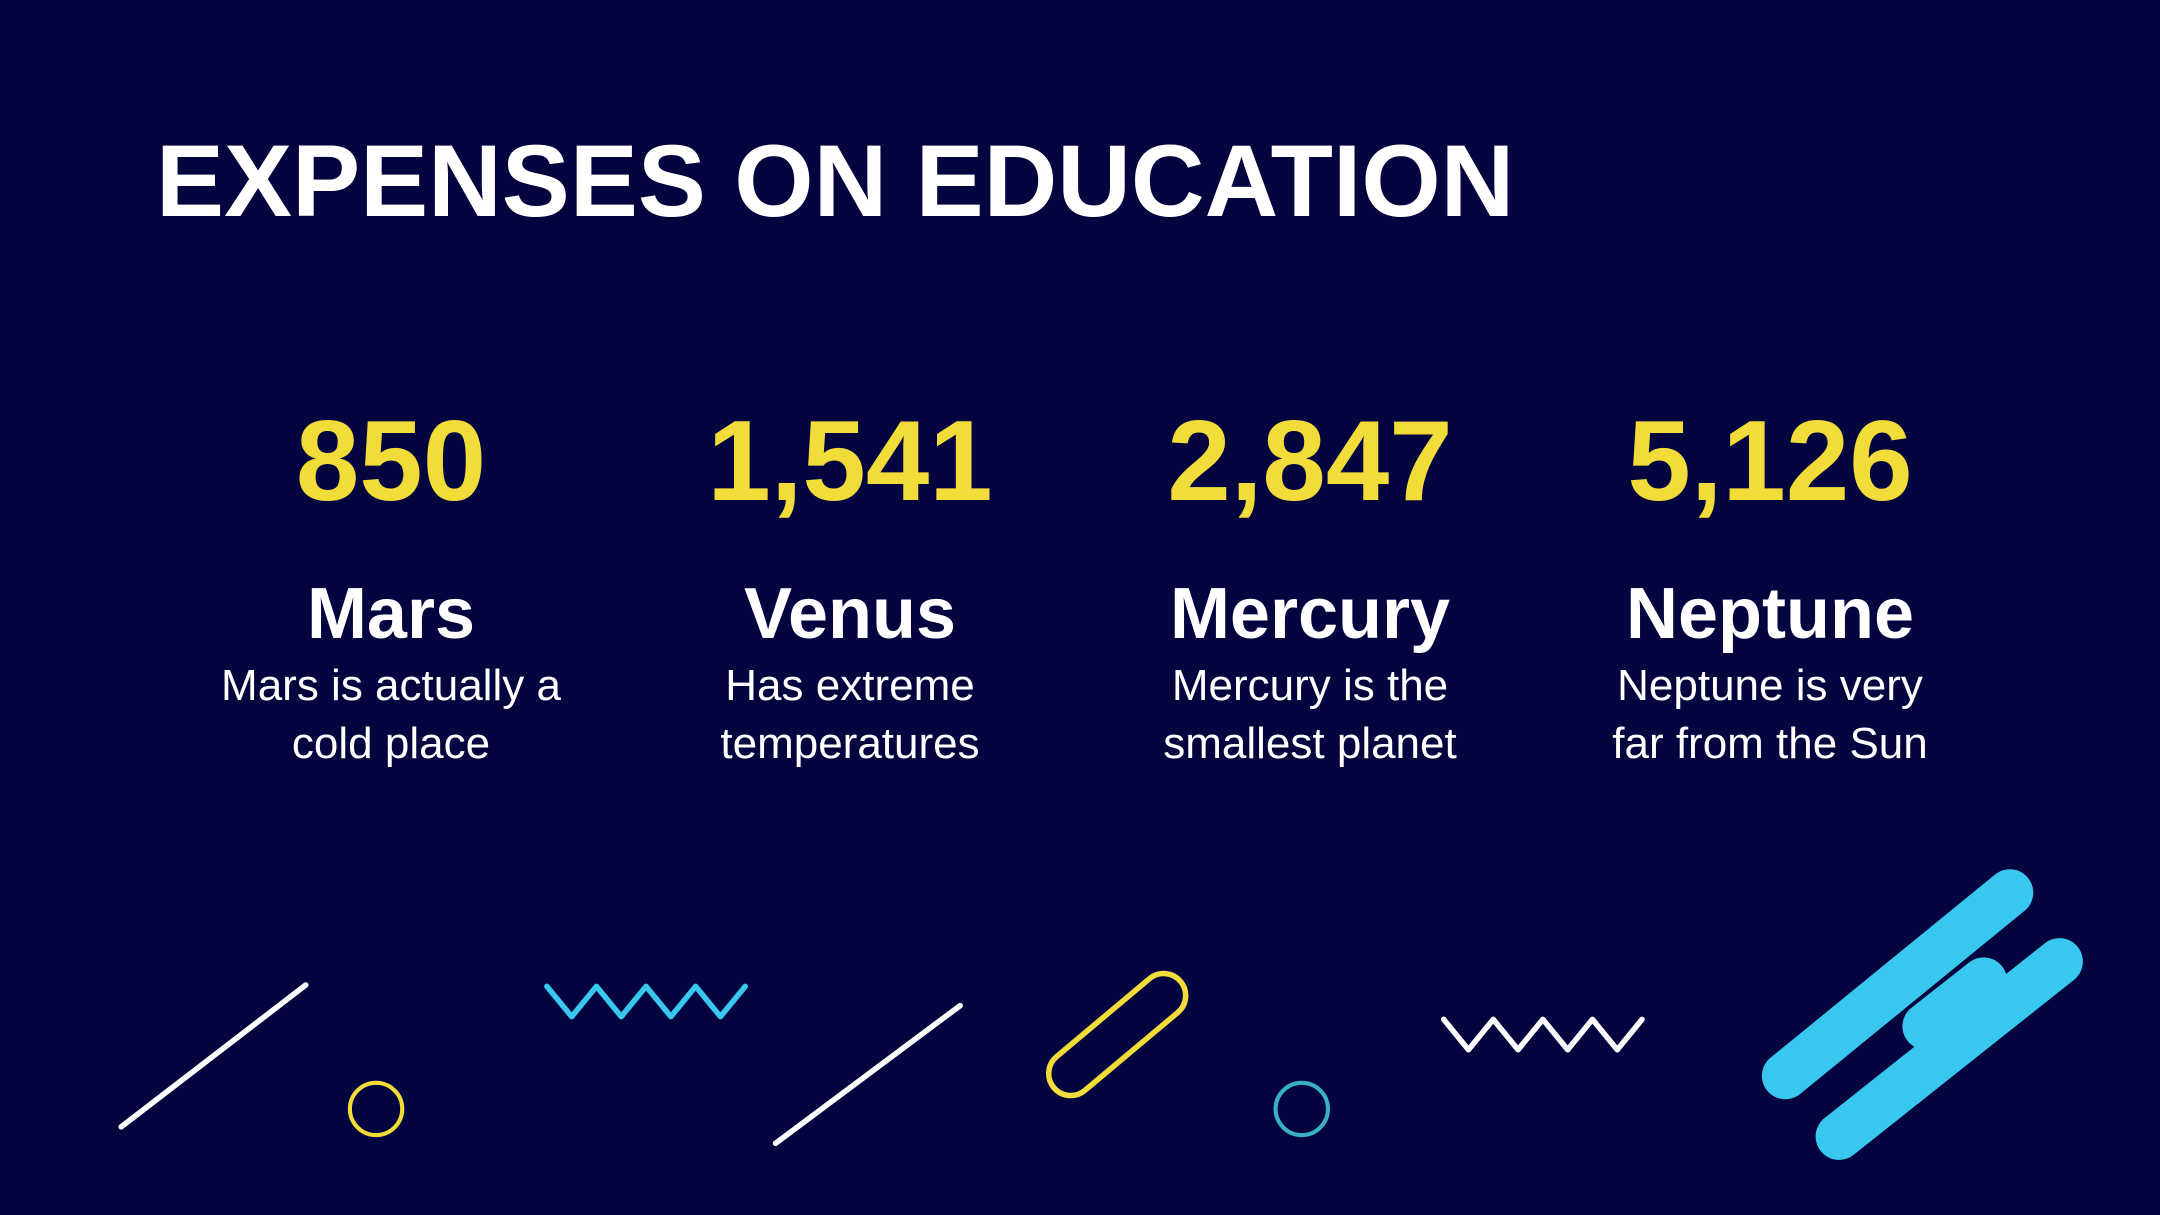 The image size is (2160, 1215). Describe the element at coordinates (1117, 1034) in the screenshot. I see `deco-capsule` at that location.